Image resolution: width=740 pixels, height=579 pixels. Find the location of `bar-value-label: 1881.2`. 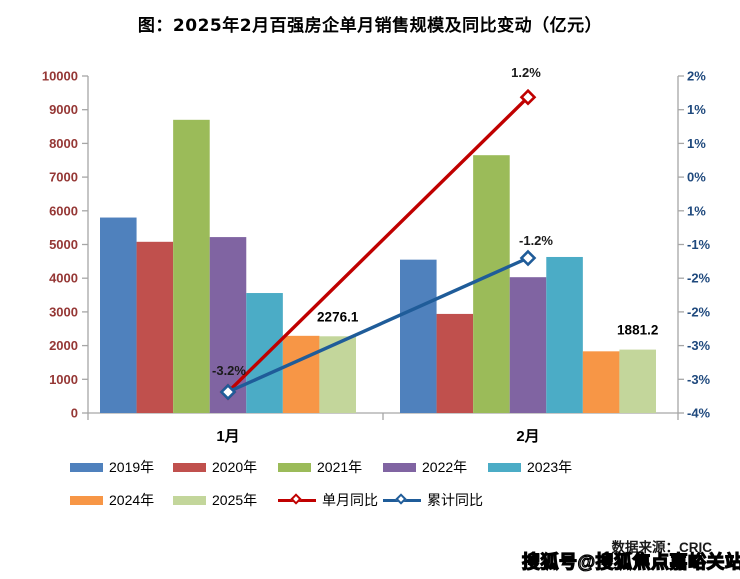

bar-value-label: 1881.2 is located at coordinates (637, 330).